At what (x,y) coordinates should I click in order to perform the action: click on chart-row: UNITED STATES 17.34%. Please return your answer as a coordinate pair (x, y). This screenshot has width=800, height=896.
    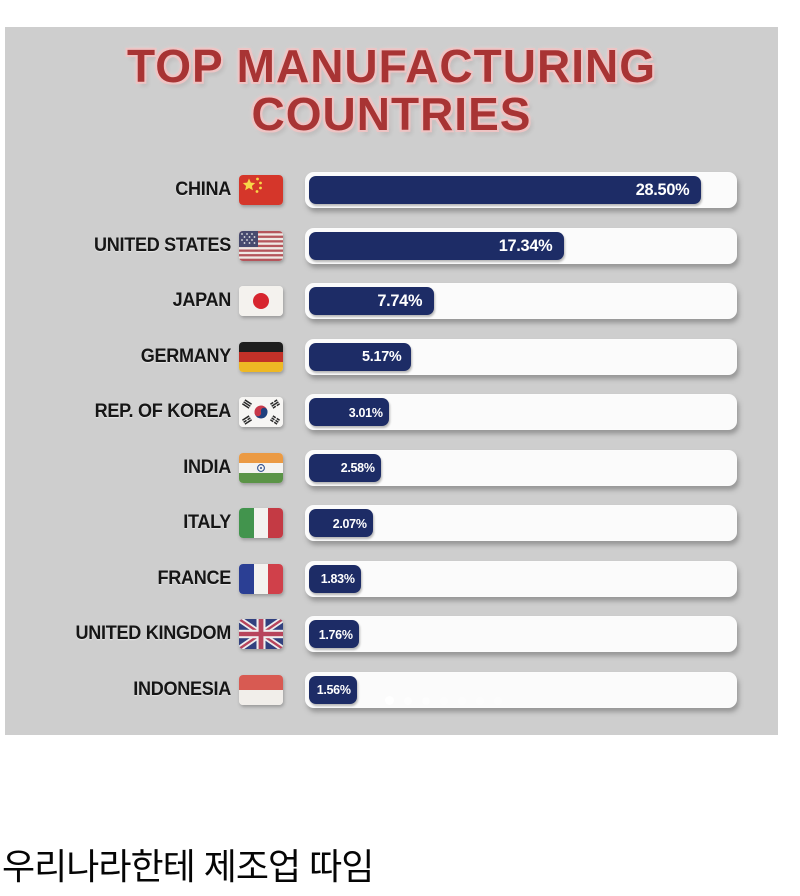
    Looking at the image, I should click on (391, 245).